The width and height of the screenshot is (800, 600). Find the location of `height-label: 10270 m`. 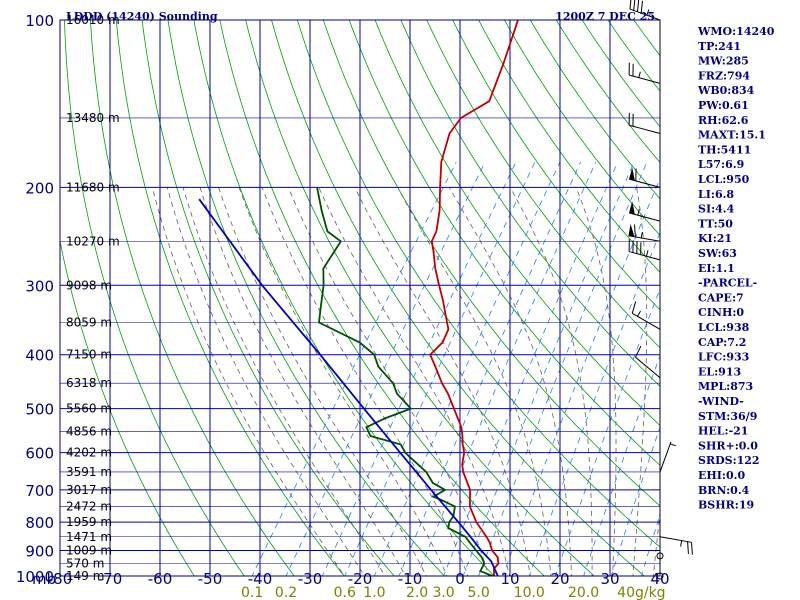

height-label: 10270 m is located at coordinates (93, 241).